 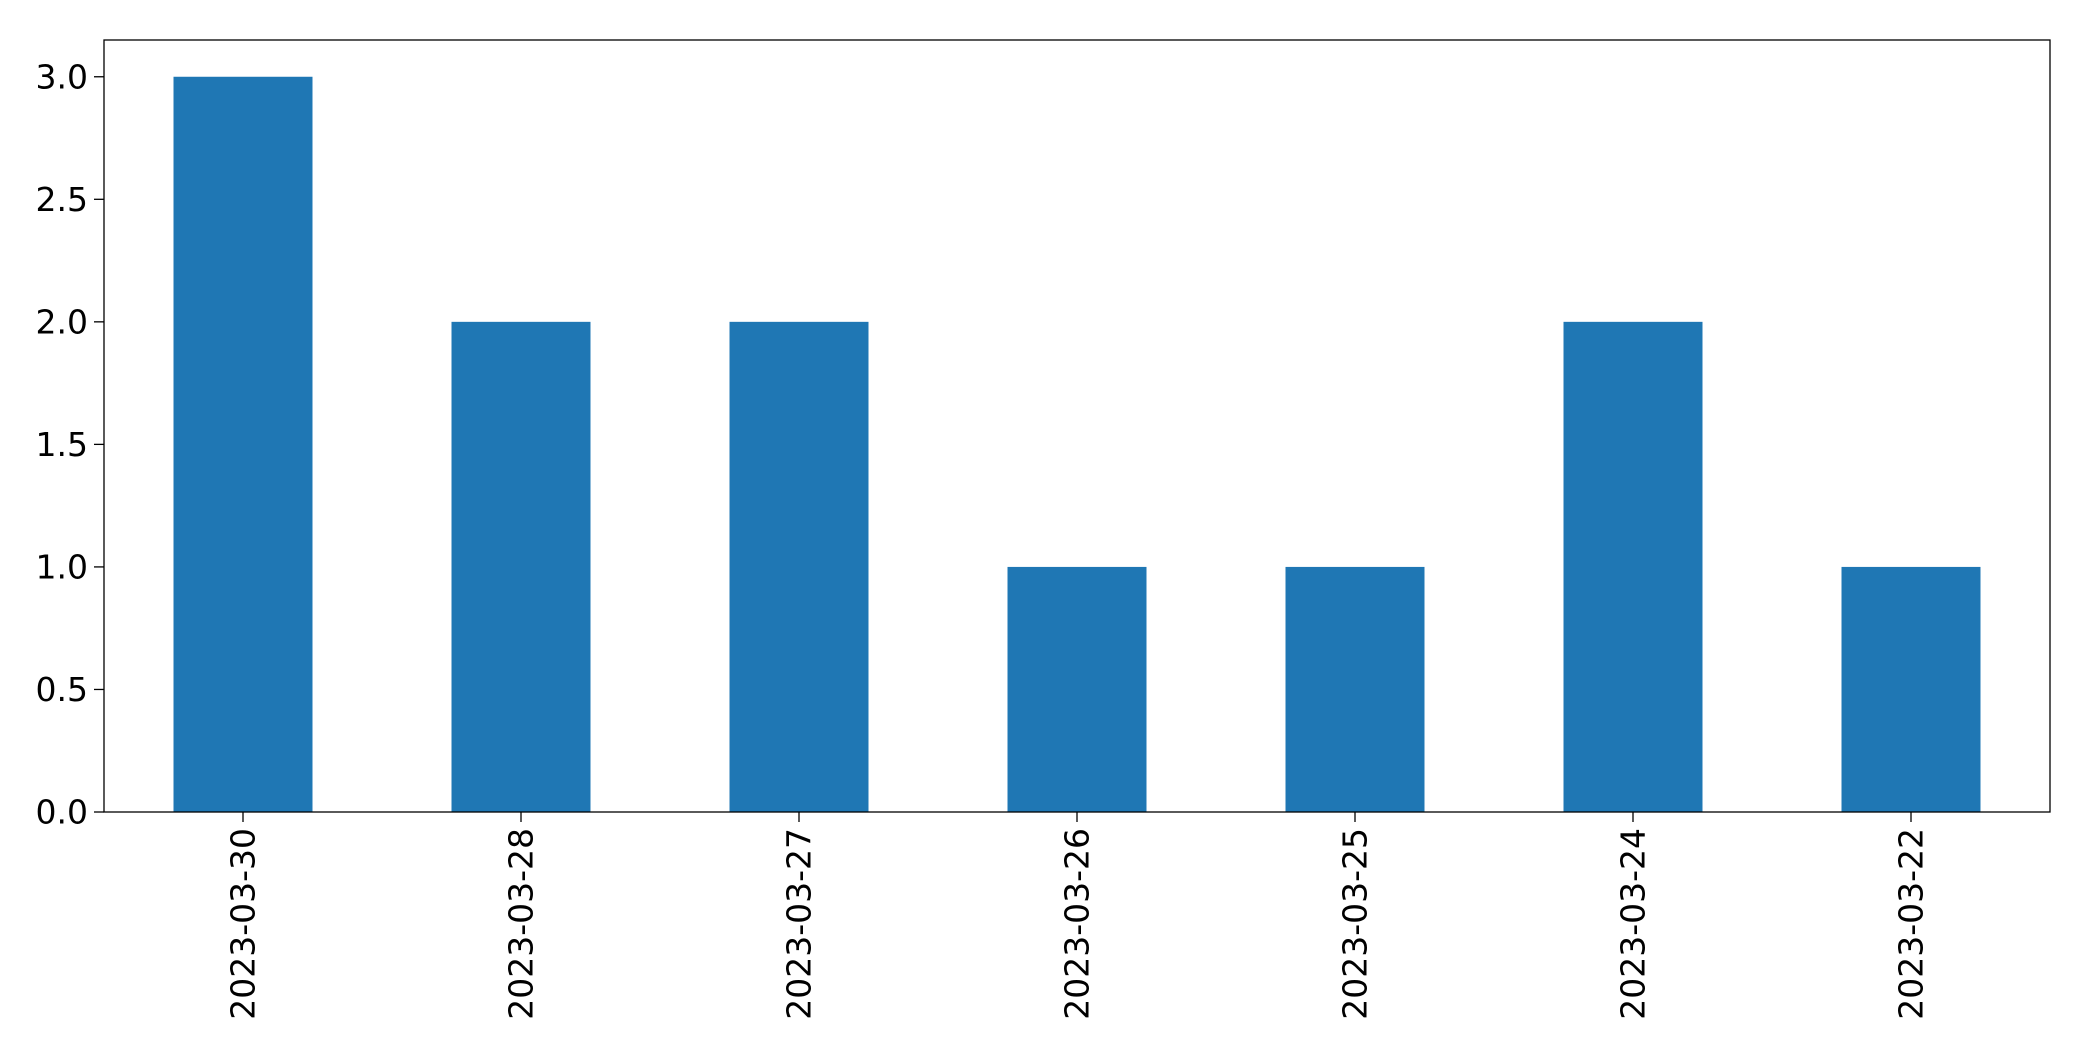 What do you see at coordinates (1077, 924) in the screenshot?
I see `x-tick-label: 2023-03-26` at bounding box center [1077, 924].